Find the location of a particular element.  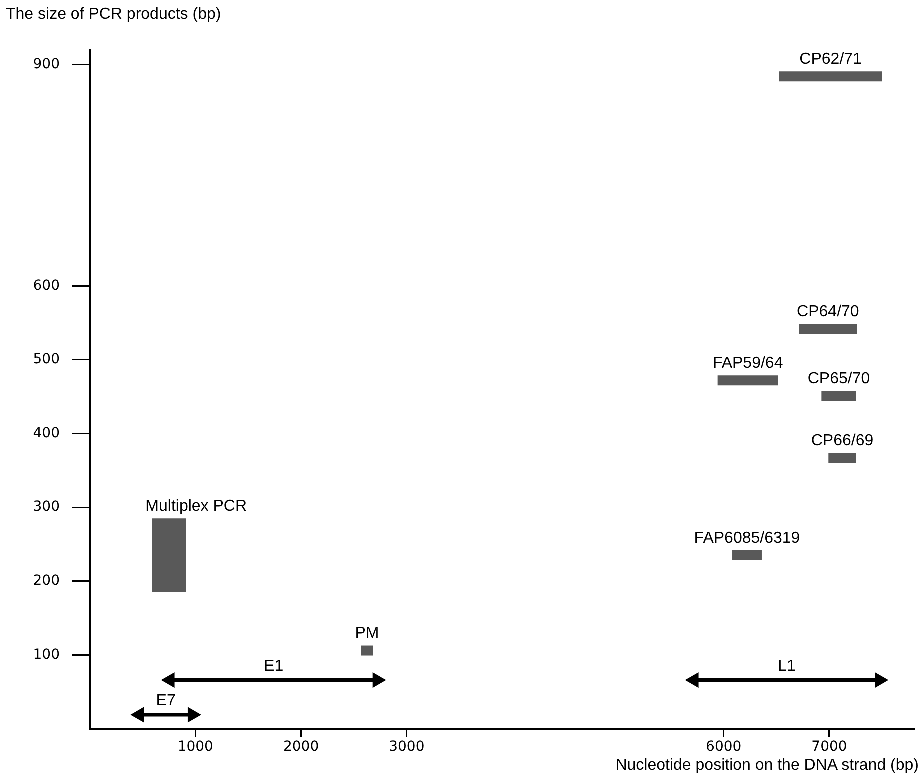

series-label: E1 is located at coordinates (274, 666).